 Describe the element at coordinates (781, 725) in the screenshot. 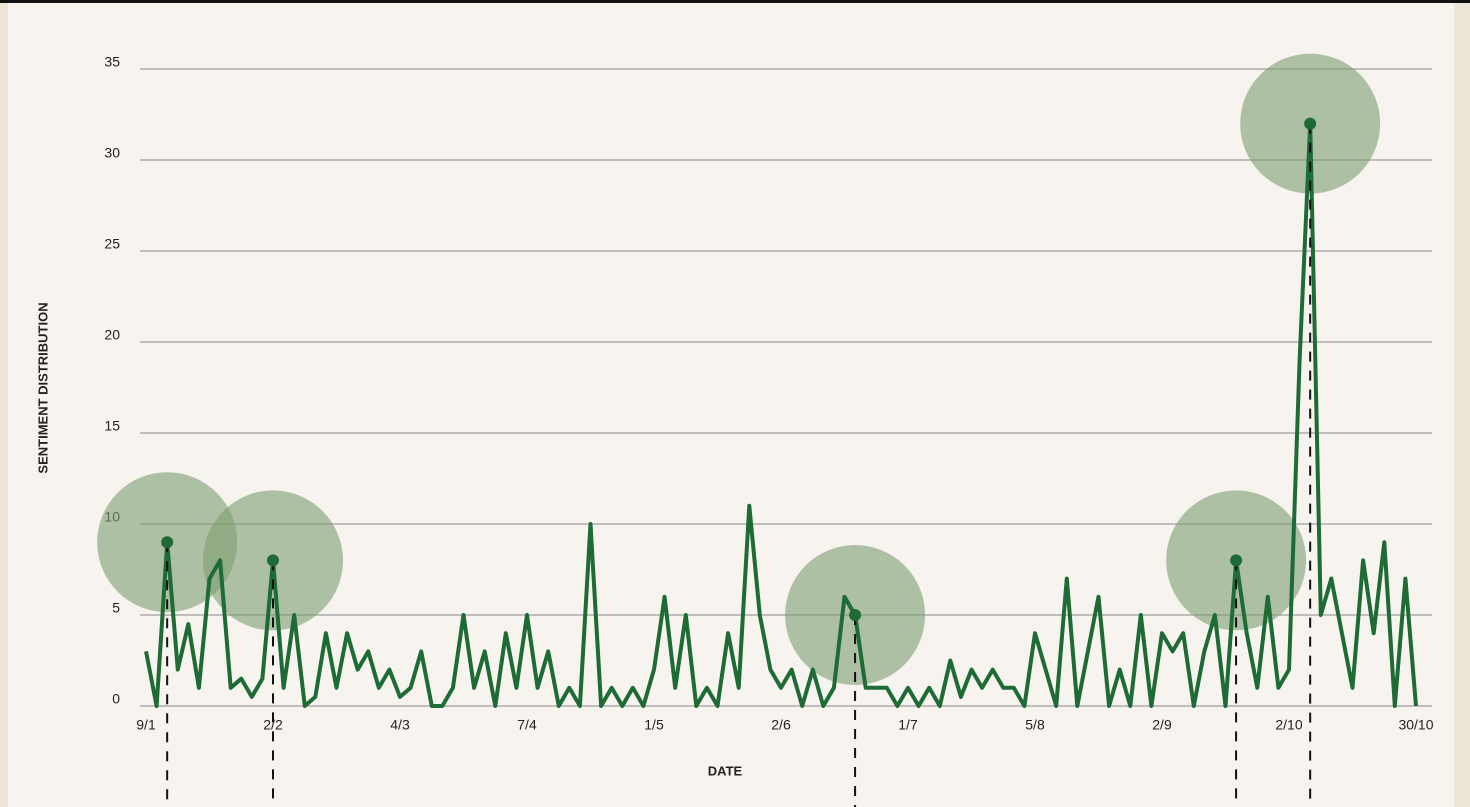

I see `x-tick-label: 2/6` at that location.